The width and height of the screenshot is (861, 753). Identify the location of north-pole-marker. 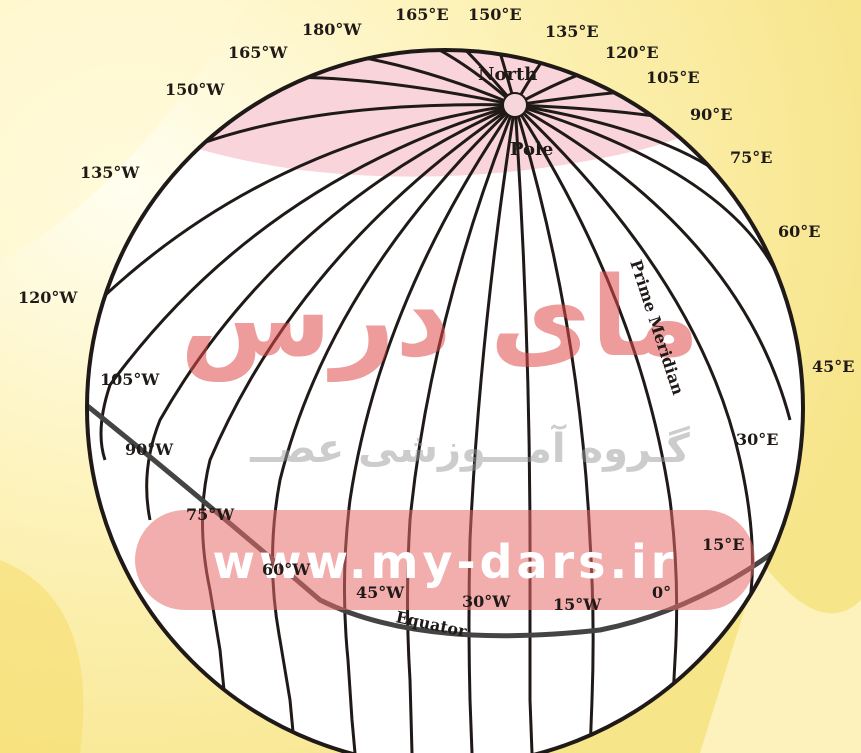
(515, 105).